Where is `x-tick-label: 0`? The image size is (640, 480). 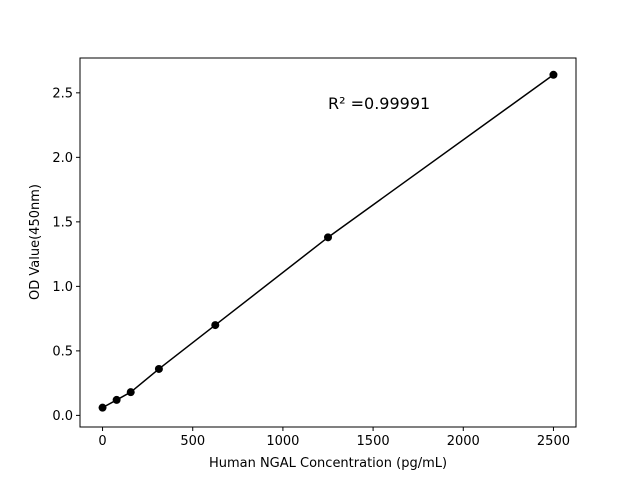
x-tick-label: 0 is located at coordinates (102, 441).